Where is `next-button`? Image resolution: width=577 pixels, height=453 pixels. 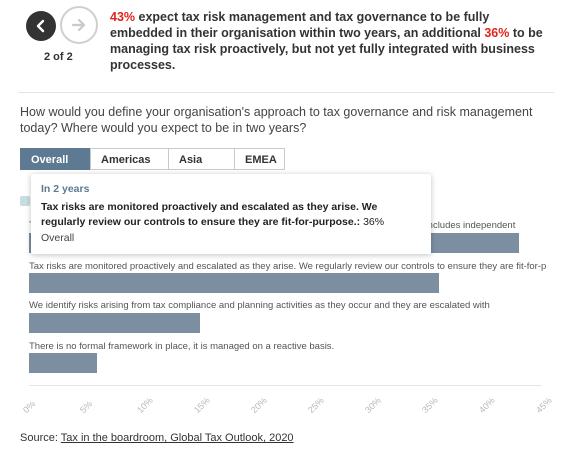
next-button is located at coordinates (79, 25).